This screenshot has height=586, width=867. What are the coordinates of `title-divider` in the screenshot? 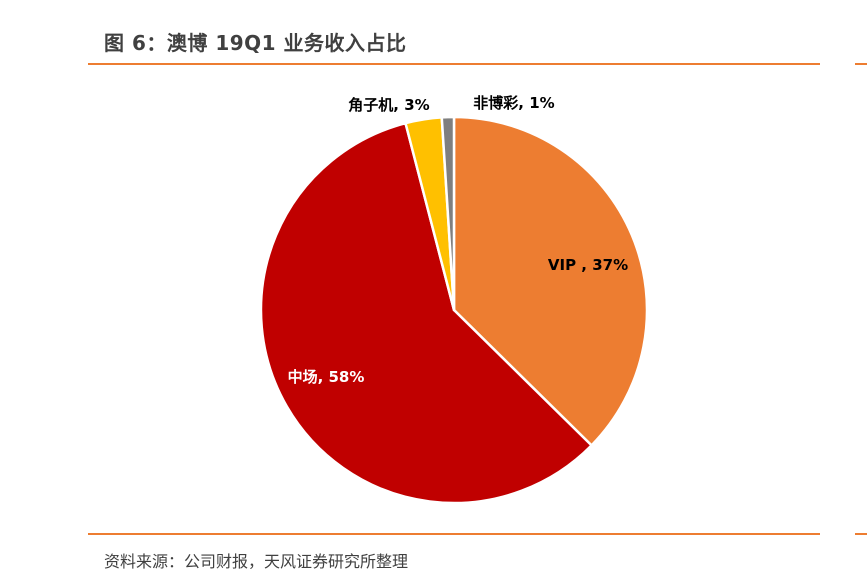 It's located at (454, 64).